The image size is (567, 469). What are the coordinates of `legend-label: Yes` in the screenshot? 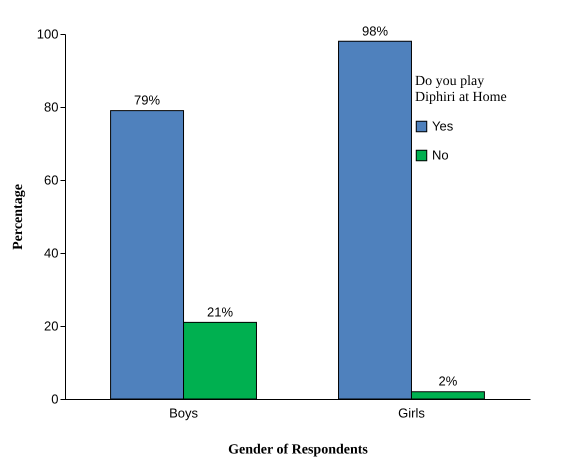 It's located at (443, 126).